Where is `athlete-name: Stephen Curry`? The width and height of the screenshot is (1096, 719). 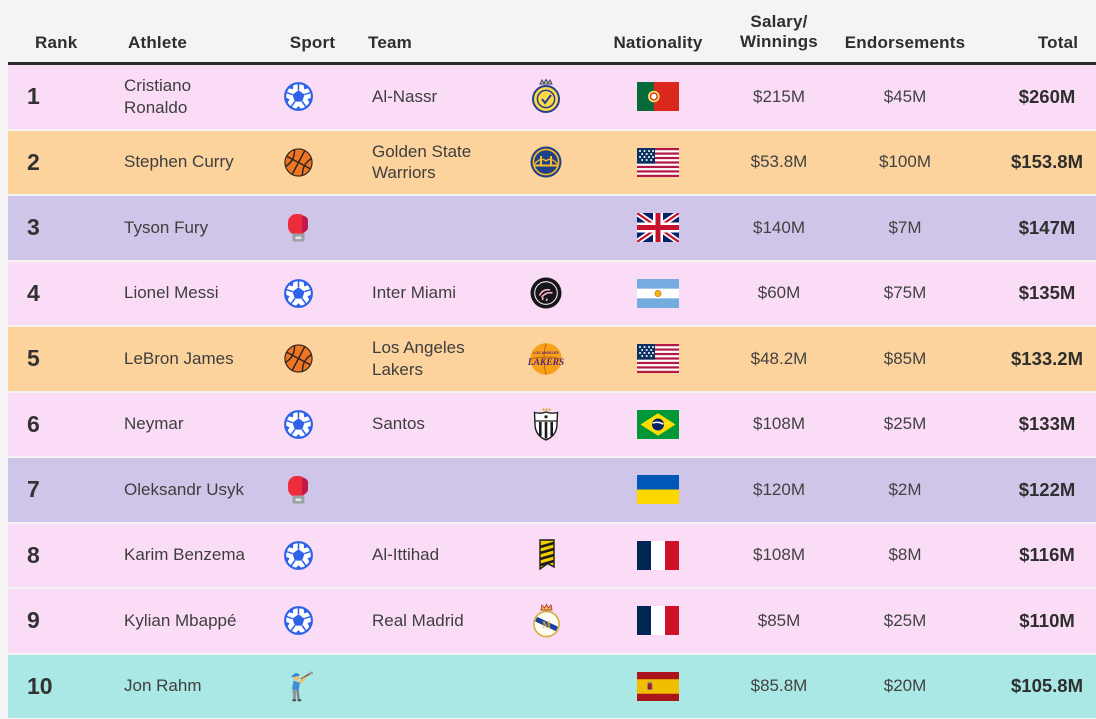 athlete-name: Stephen Curry is located at coordinates (179, 162).